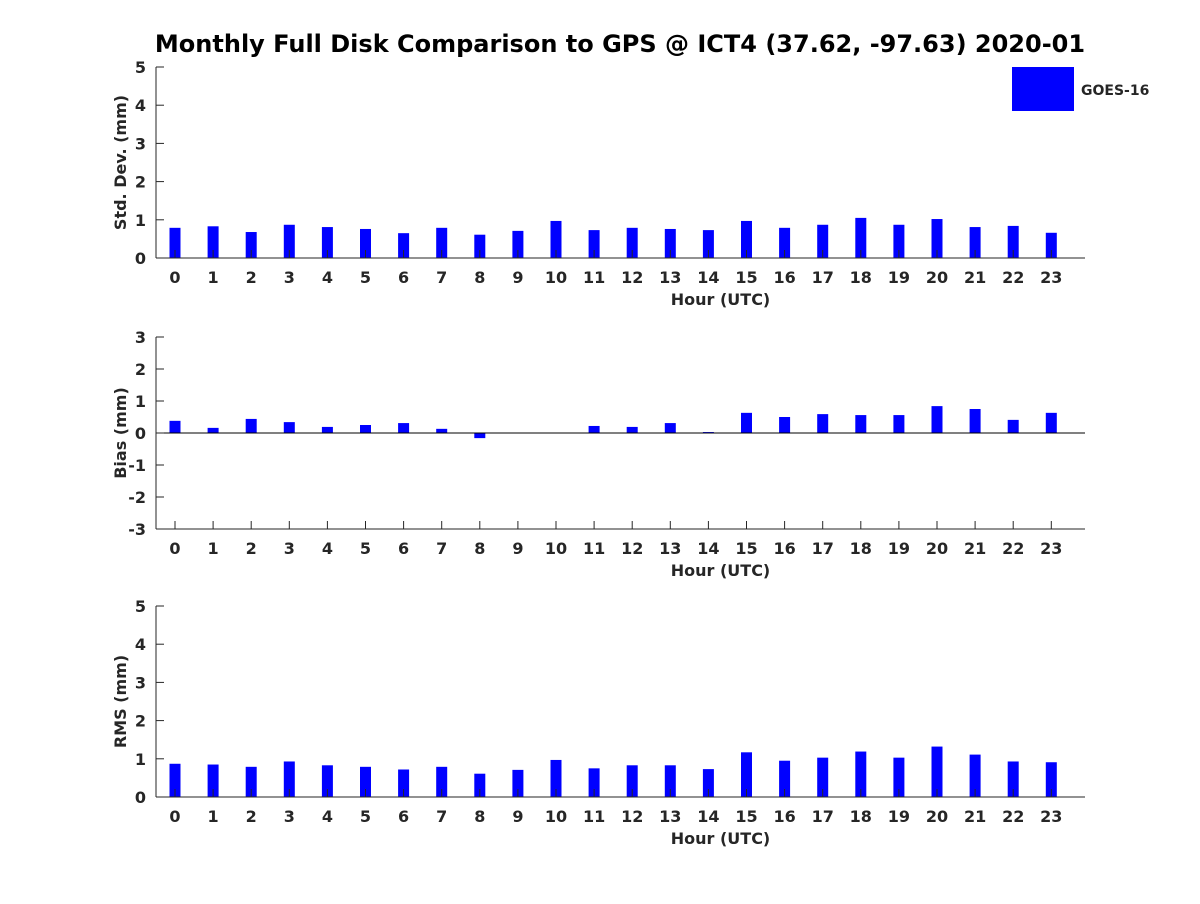  What do you see at coordinates (120, 701) in the screenshot?
I see `panel3-rms-y-axis-label: RMS (mm)` at bounding box center [120, 701].